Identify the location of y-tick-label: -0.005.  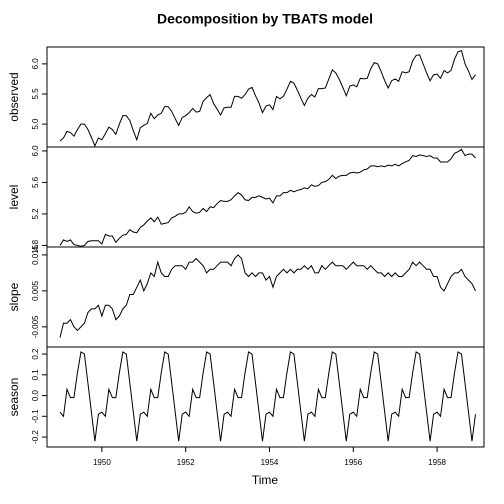
(35, 326).